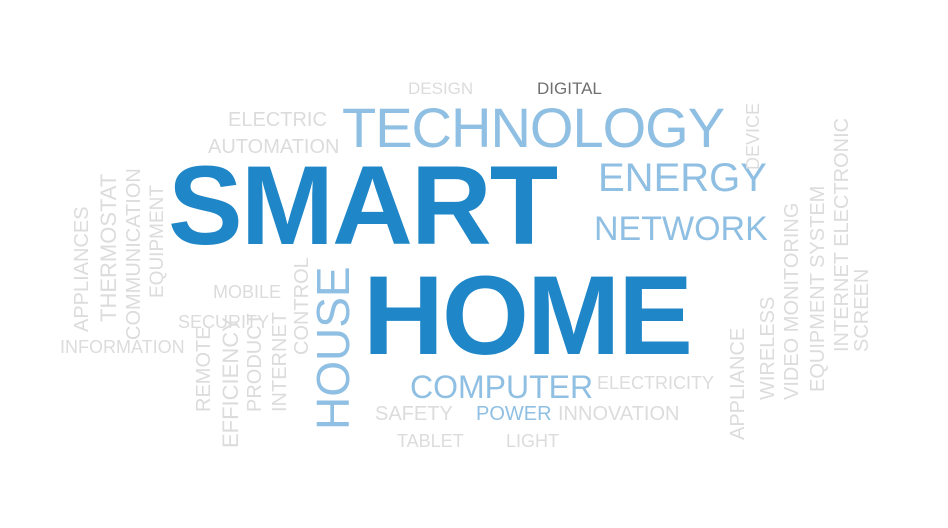  I want to click on word-smart: SMART, so click(363, 205).